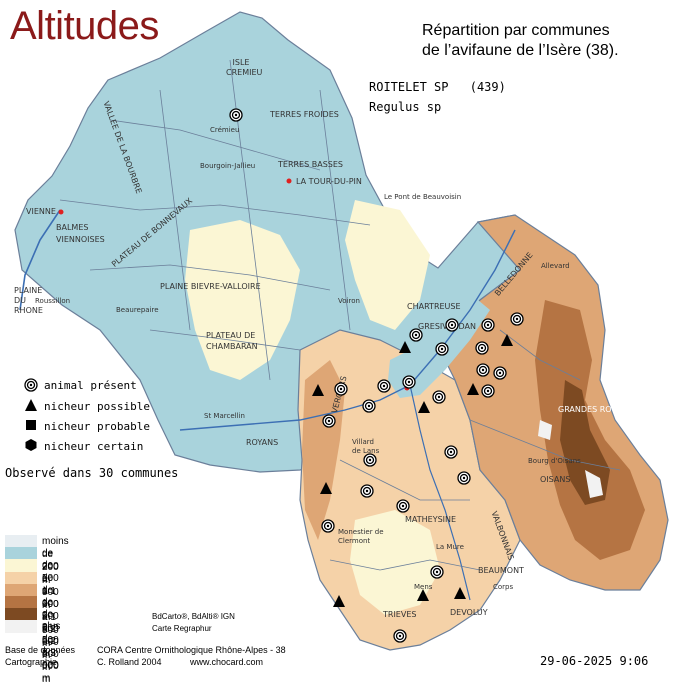 The height and width of the screenshot is (686, 676). What do you see at coordinates (210, 286) in the screenshot?
I see `label-bievre: PLAINE BIEVRE-VALLOIRE` at bounding box center [210, 286].